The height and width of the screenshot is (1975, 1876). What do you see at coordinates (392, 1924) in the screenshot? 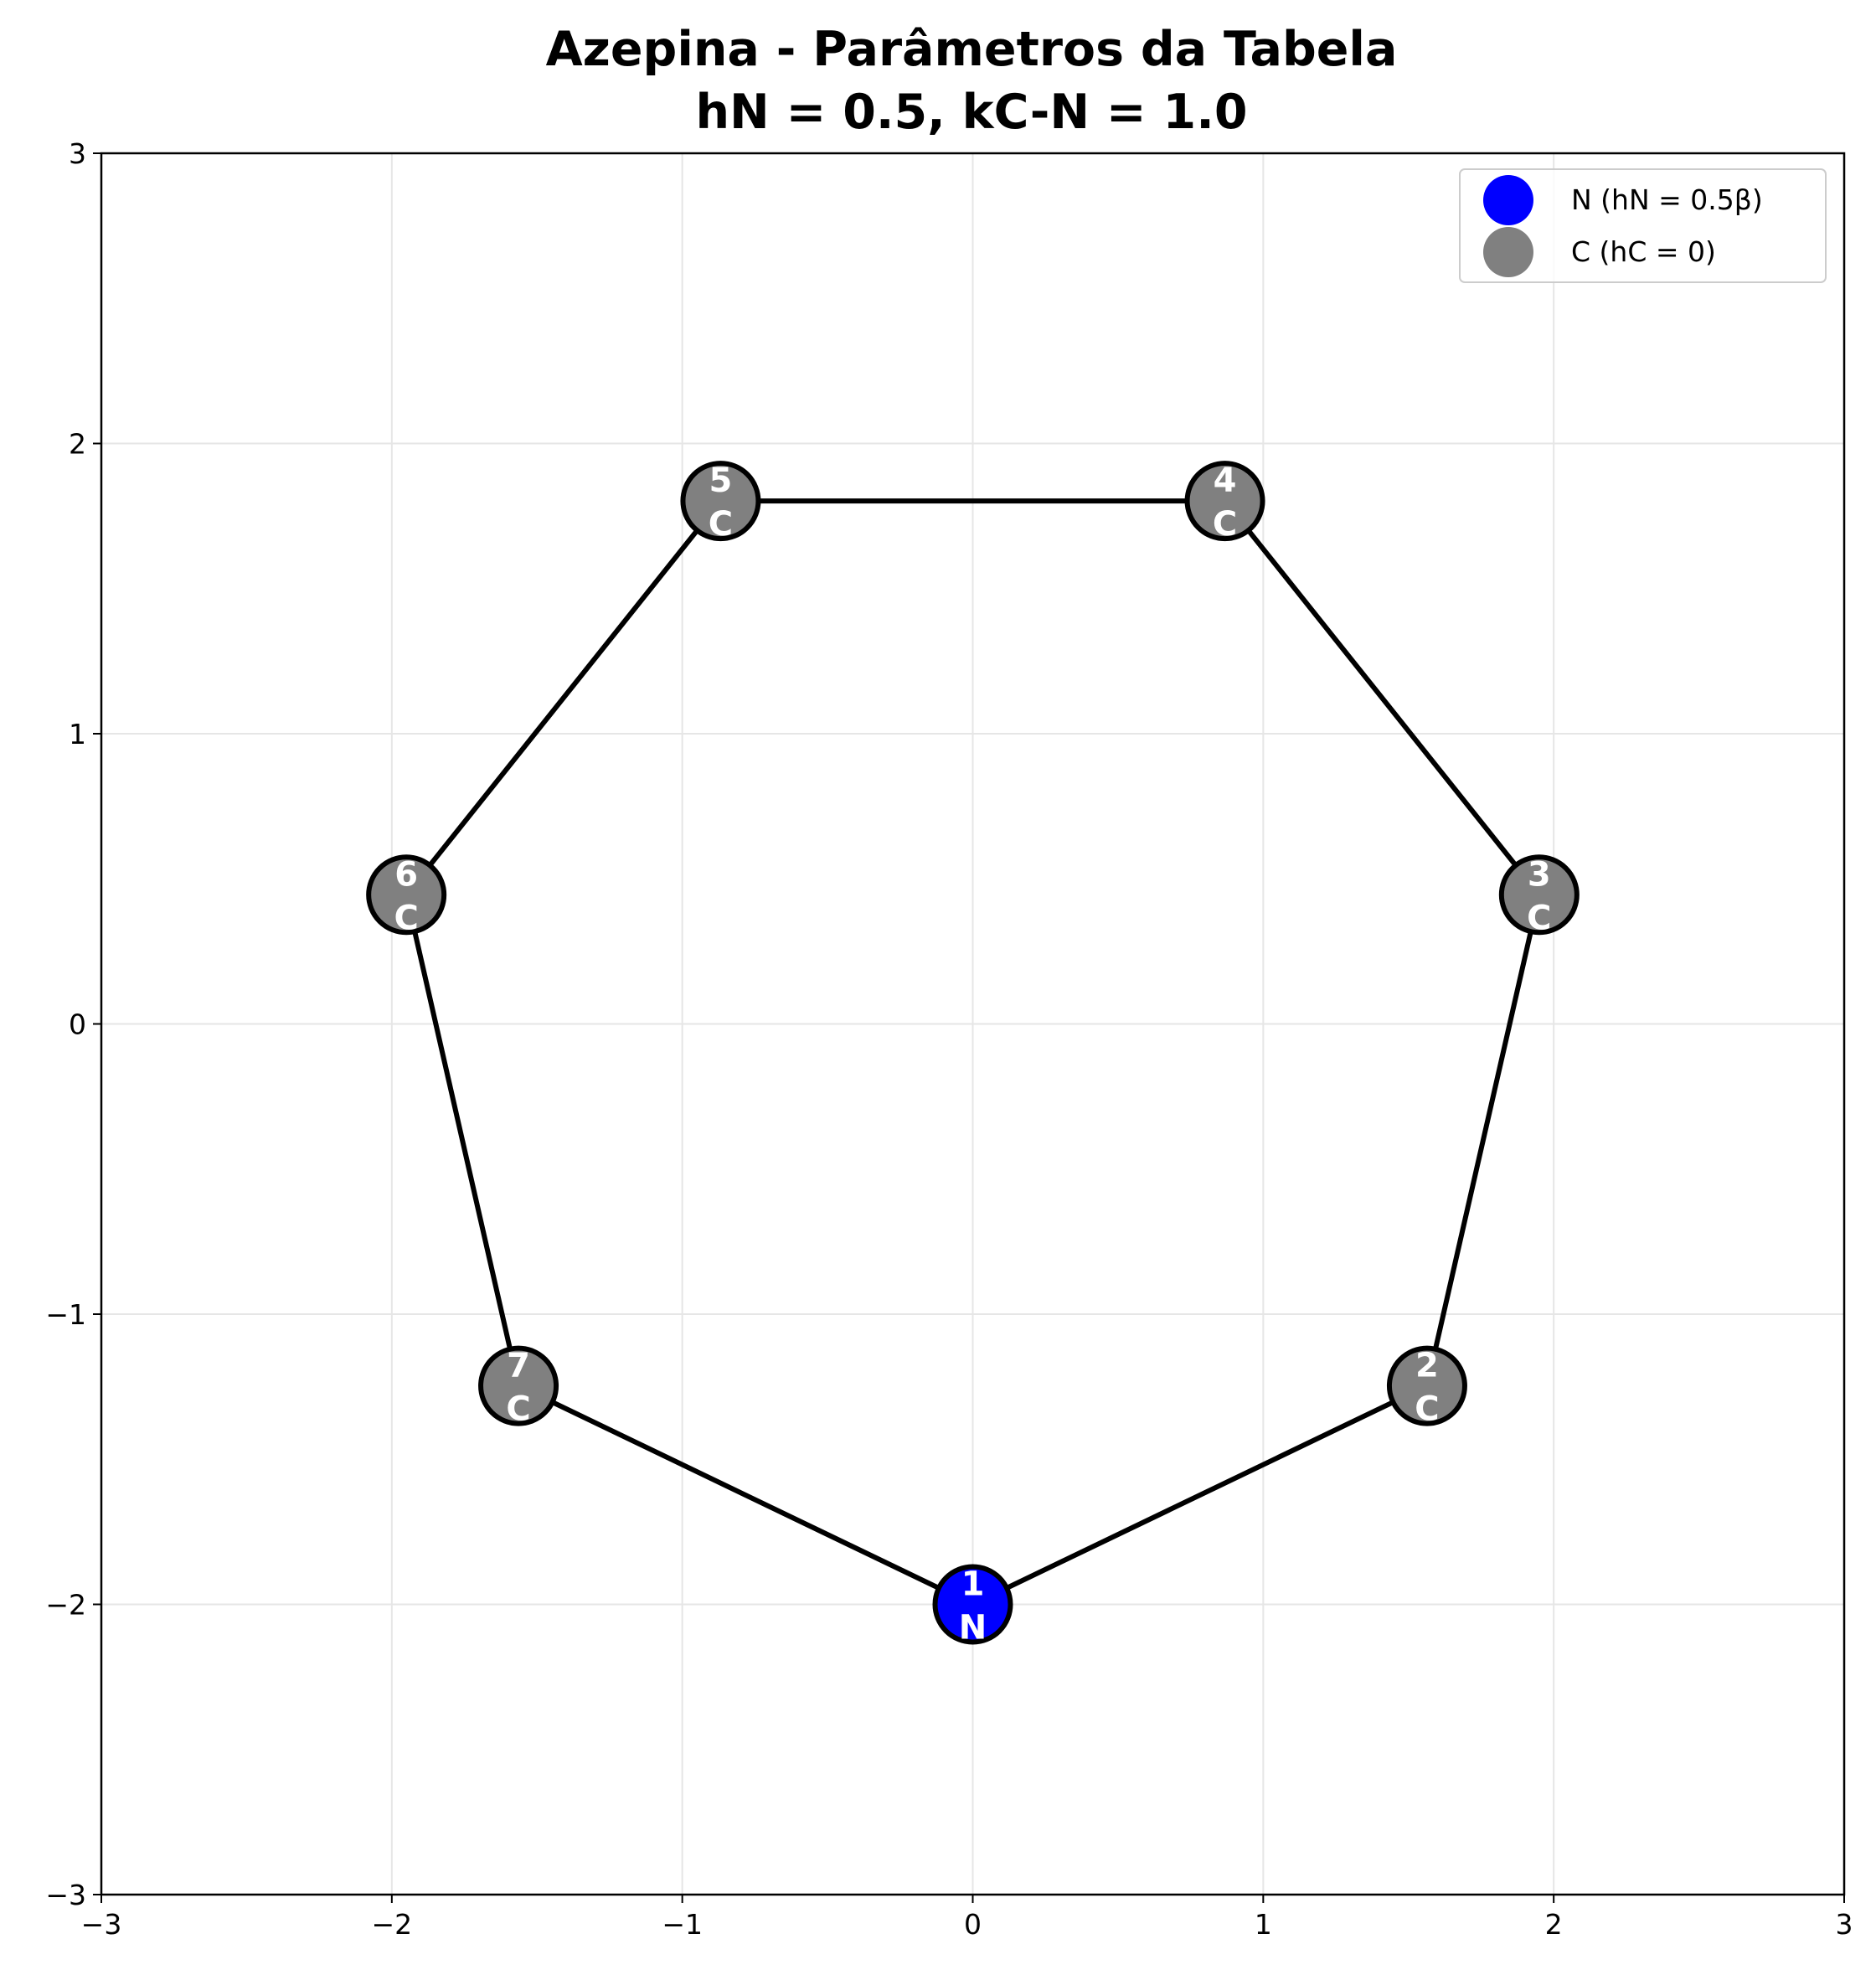
I see `x-tick-label: −2` at bounding box center [392, 1924].